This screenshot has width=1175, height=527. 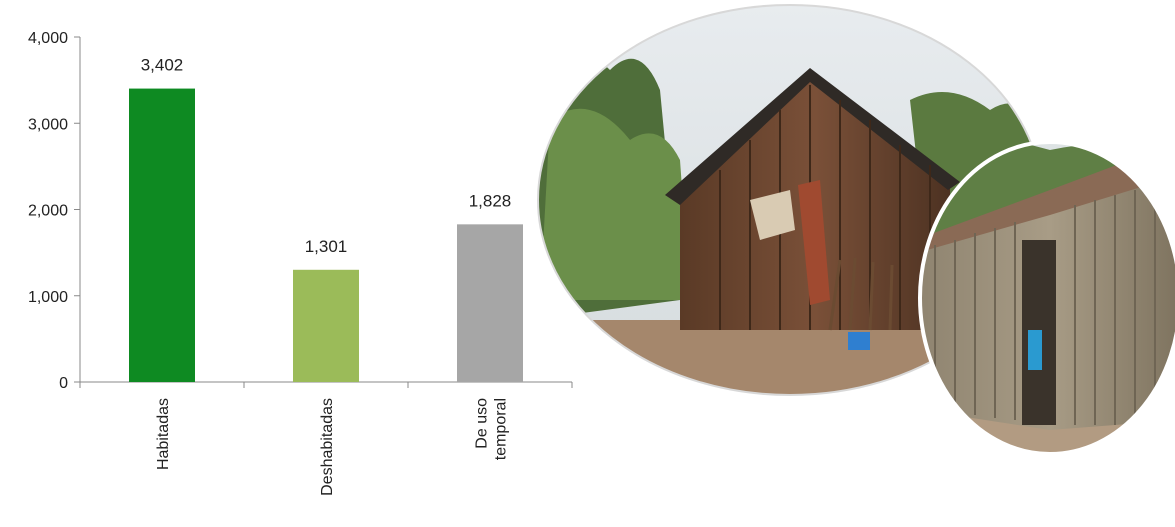 I want to click on category-label: Habitadas, so click(x=163, y=434).